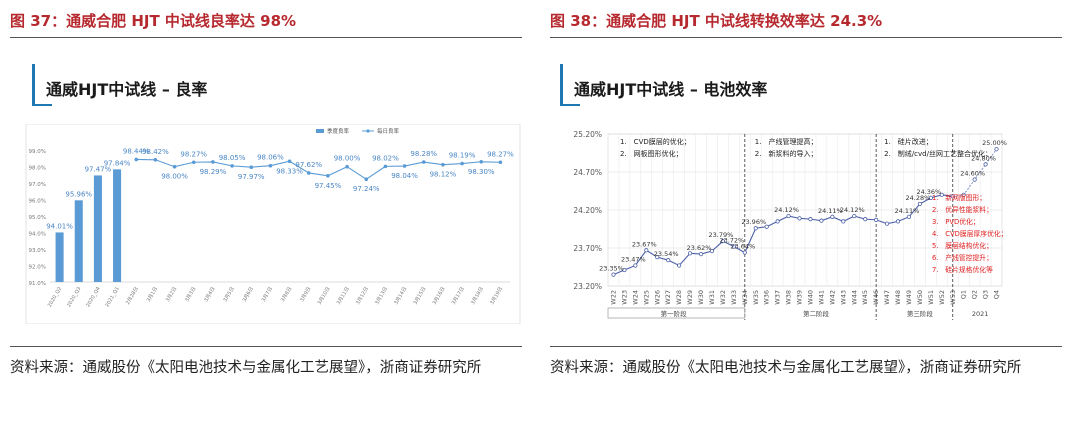 This screenshot has height=422, width=1080. I want to click on bar-label: 94.01%, so click(59, 226).